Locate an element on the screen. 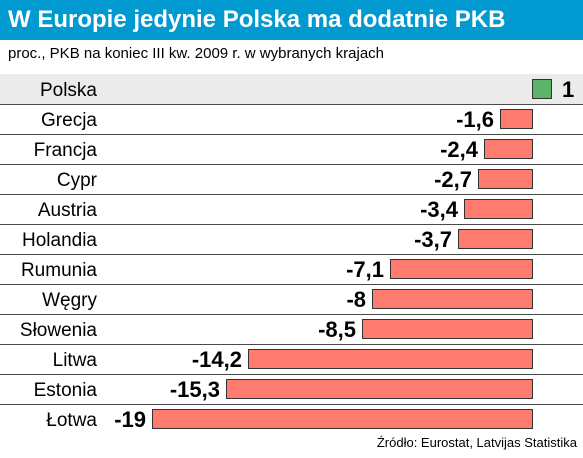  value-label: -8 is located at coordinates (356, 299).